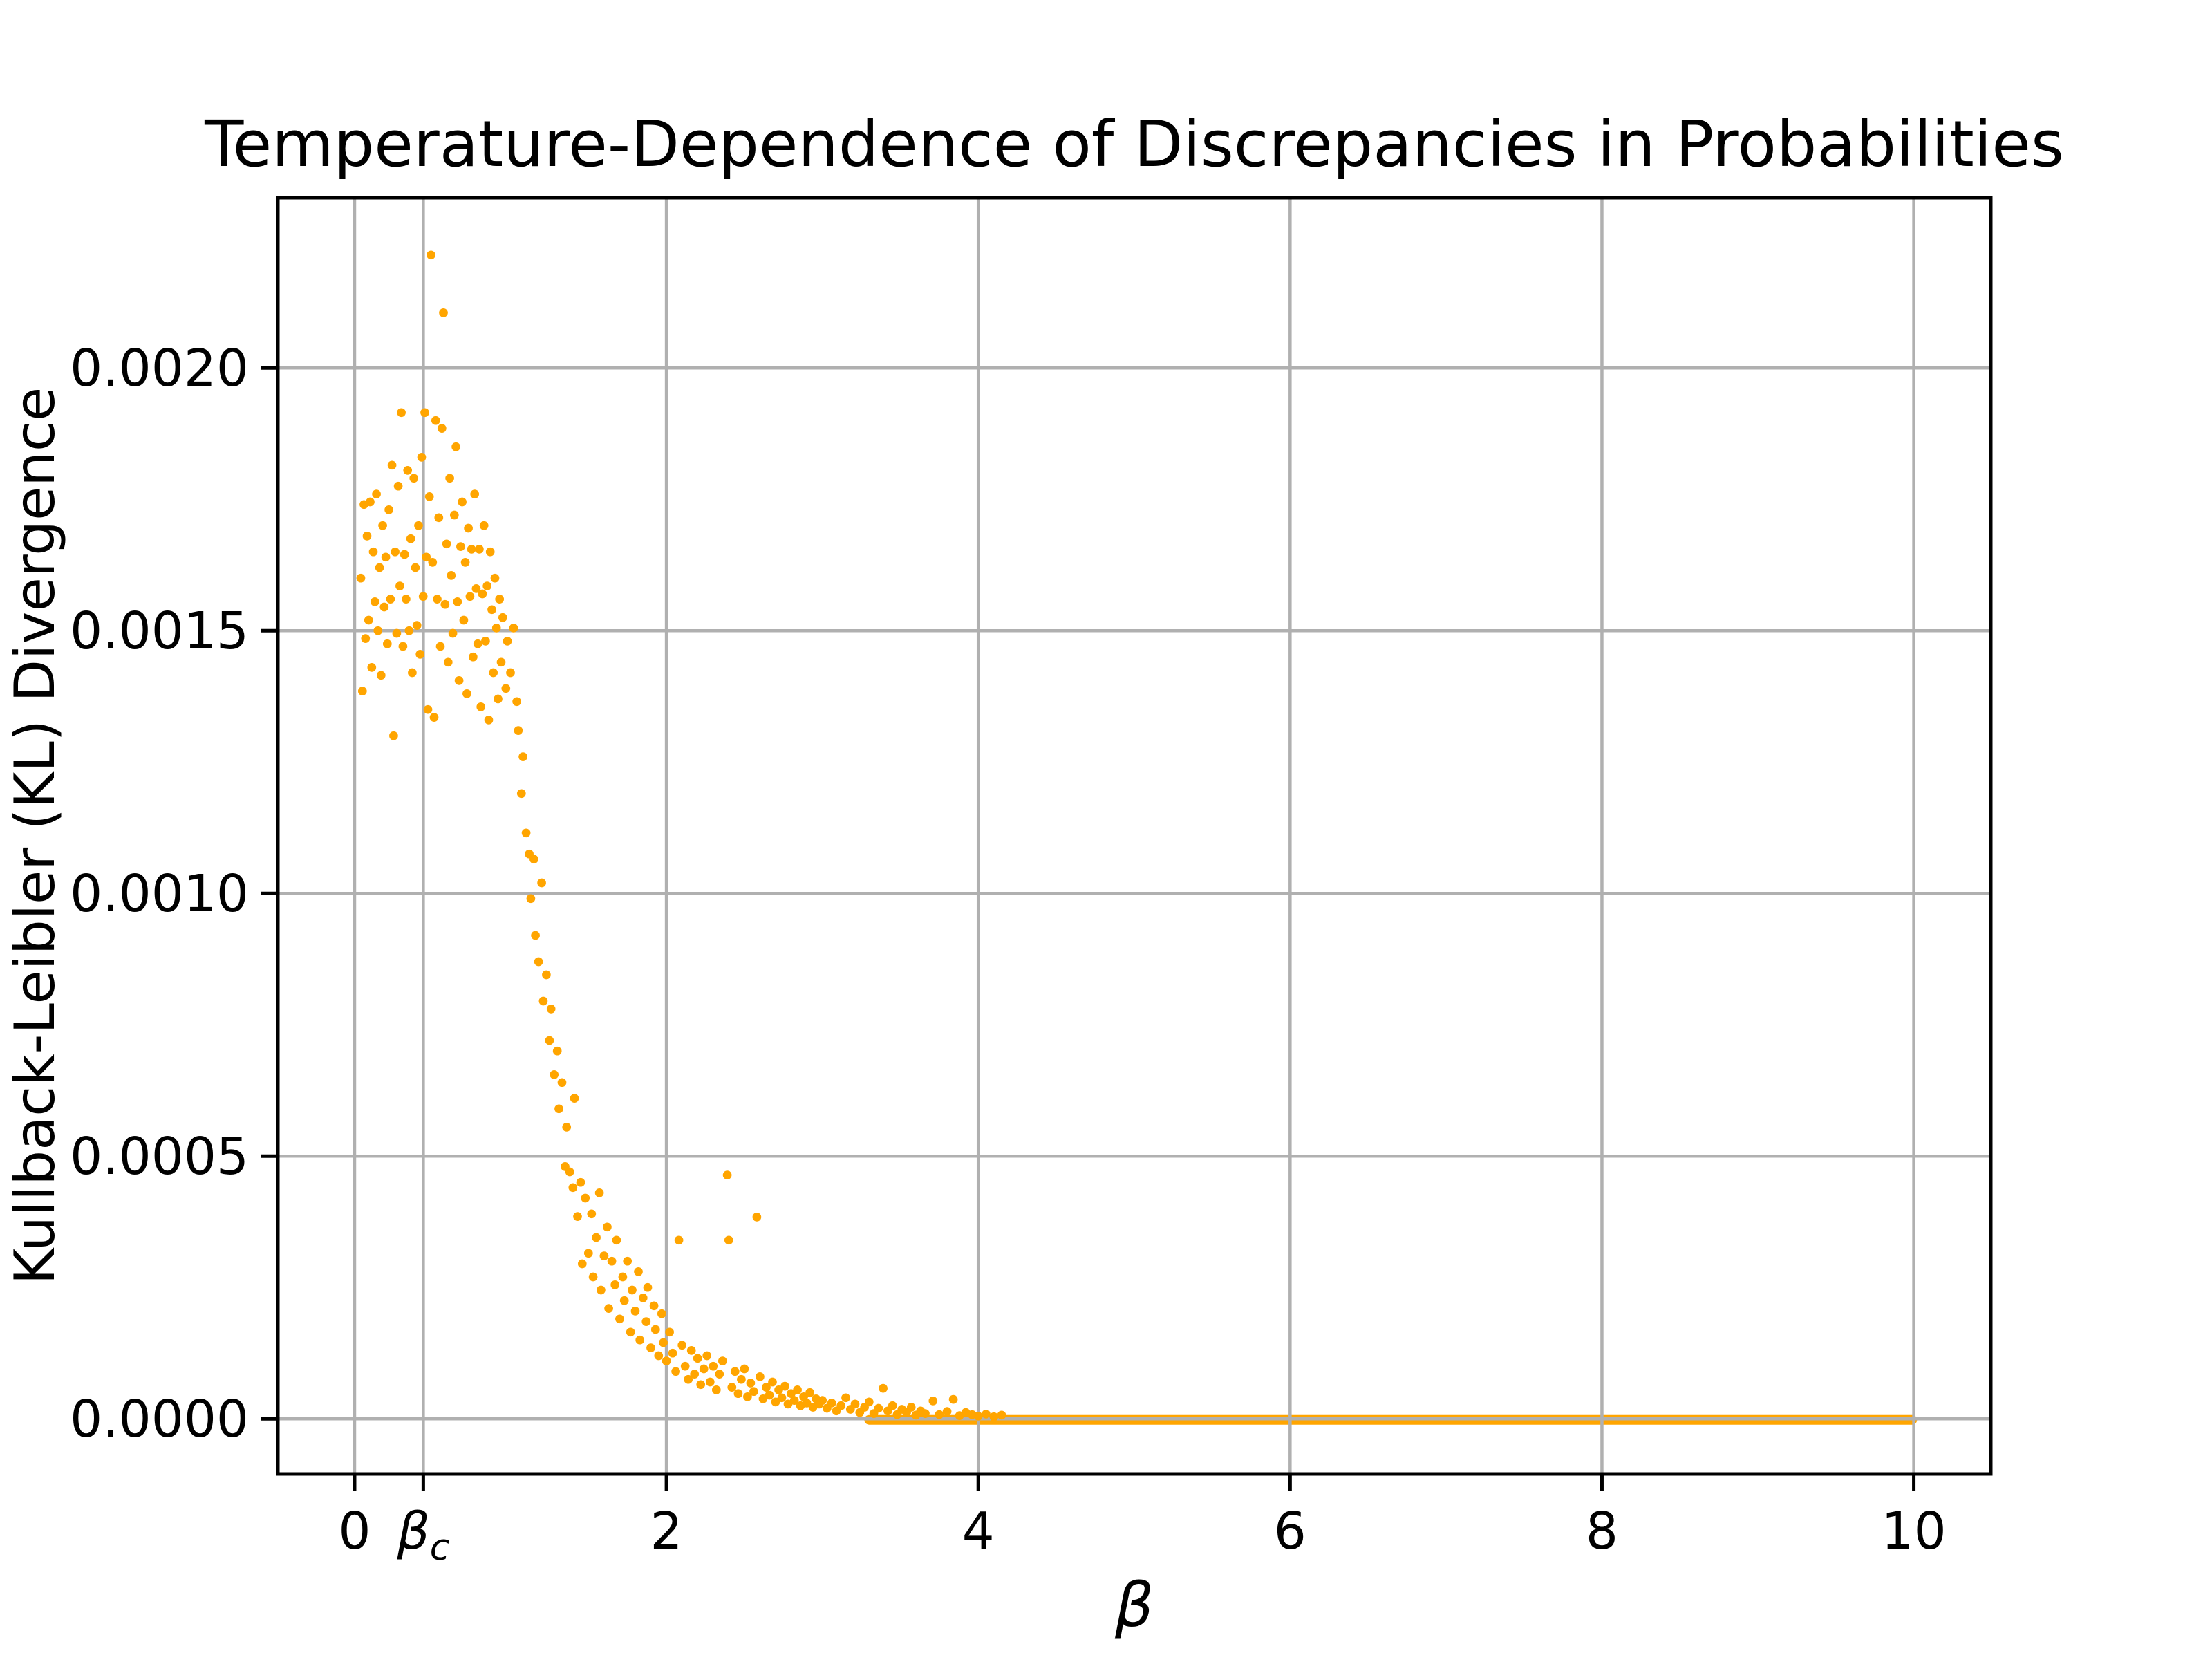  What do you see at coordinates (666, 1532) in the screenshot?
I see `x-tick-label: 2` at bounding box center [666, 1532].